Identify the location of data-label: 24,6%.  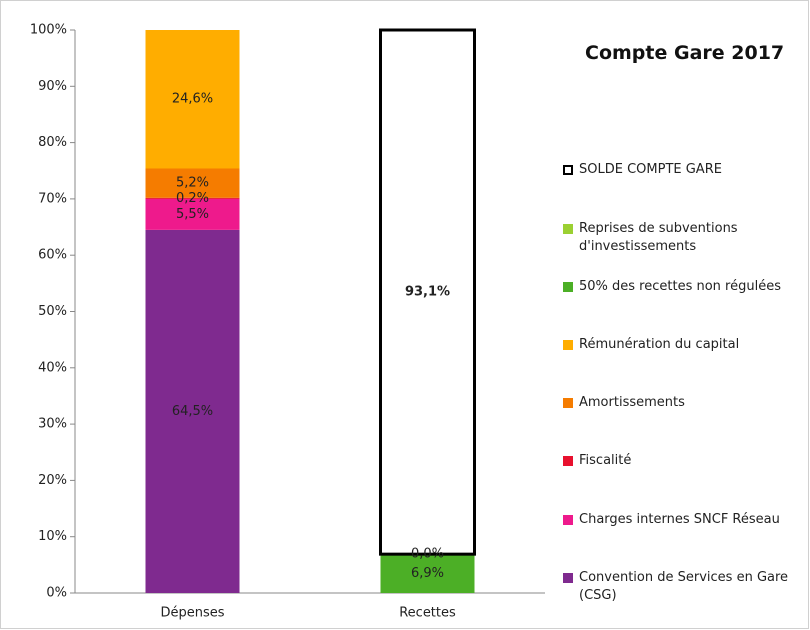
(192, 99).